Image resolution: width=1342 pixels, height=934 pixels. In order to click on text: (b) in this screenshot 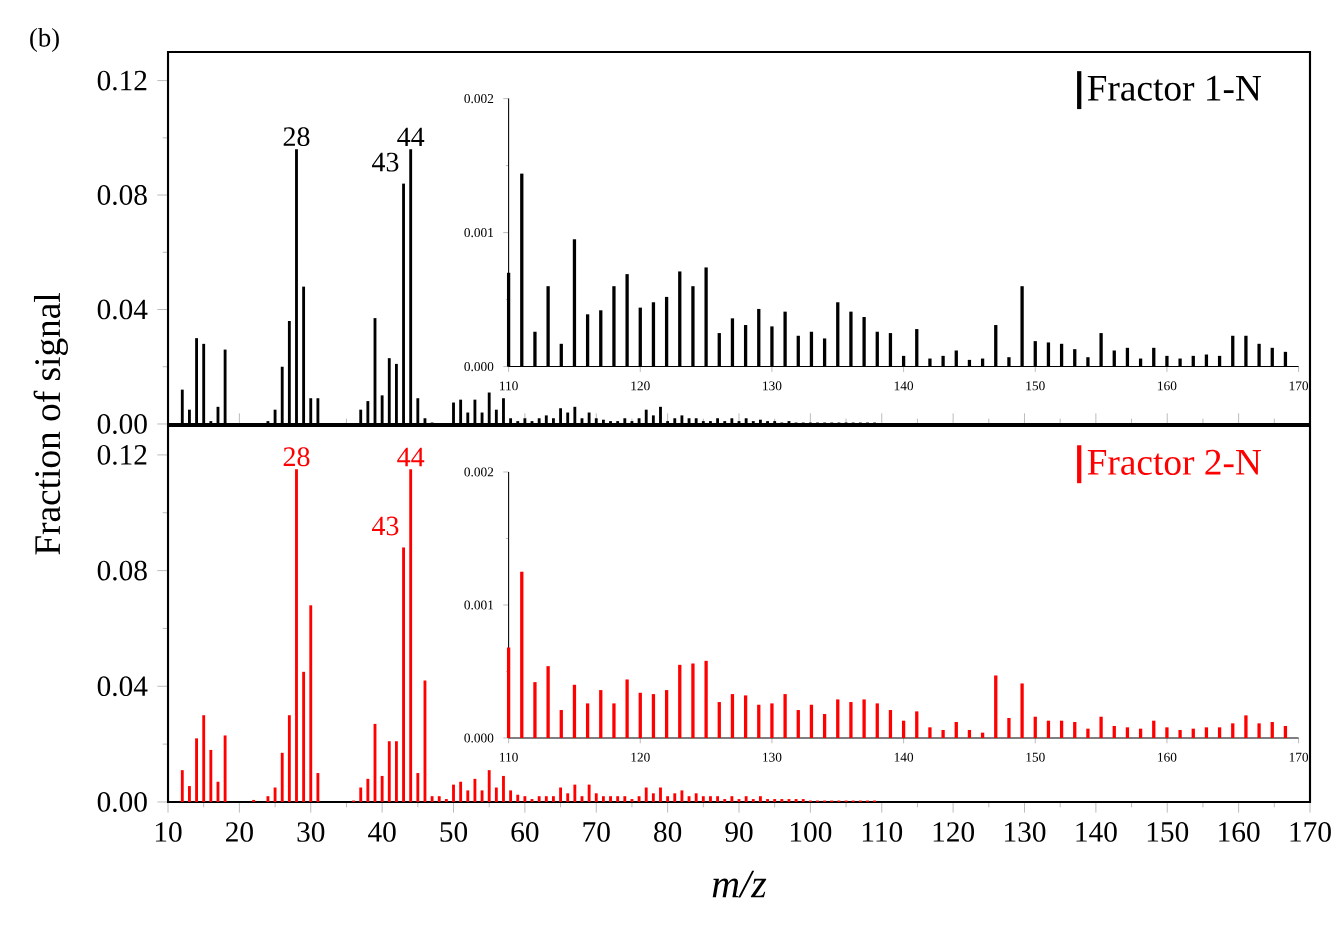, I will do `click(44, 40)`.